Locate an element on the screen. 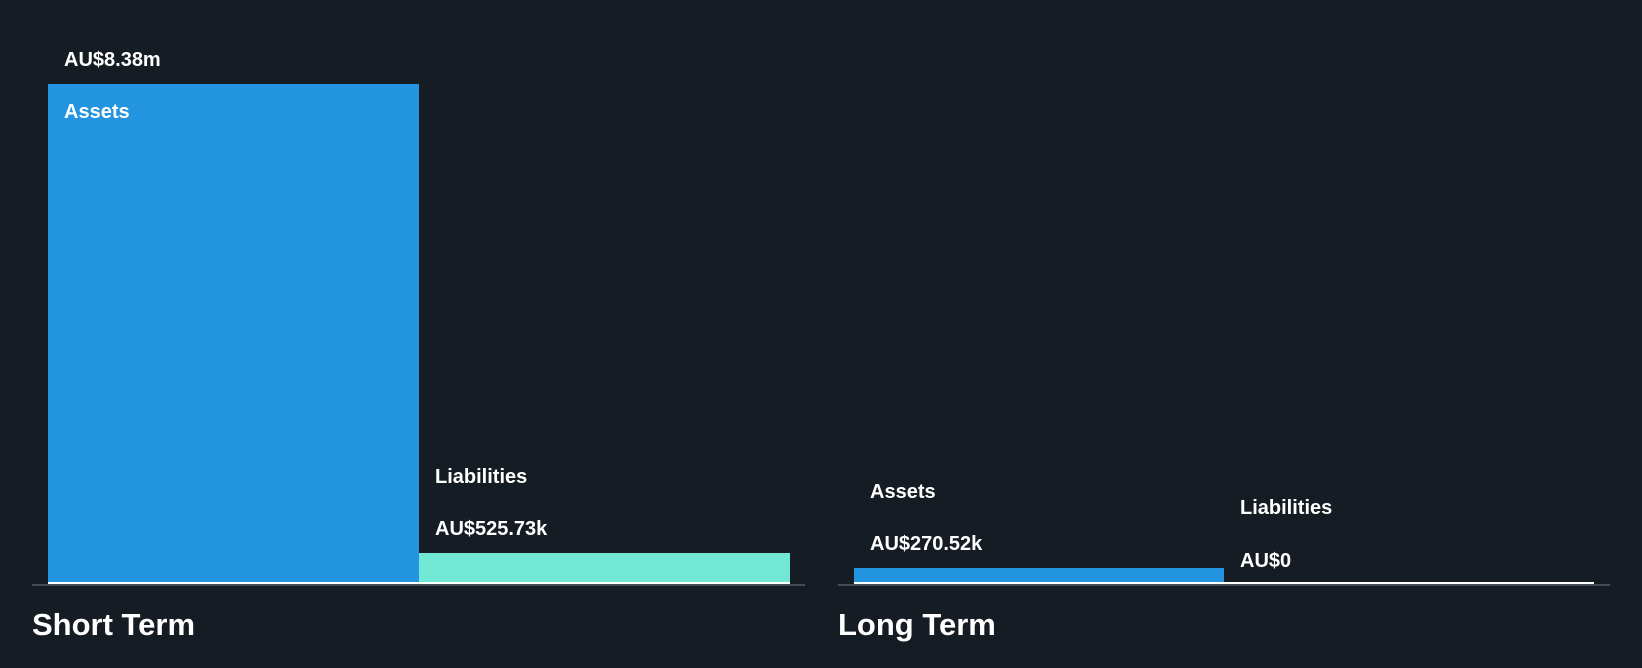 This screenshot has width=1642, height=668. short-term-assets-value: AU$8.38m is located at coordinates (112, 60).